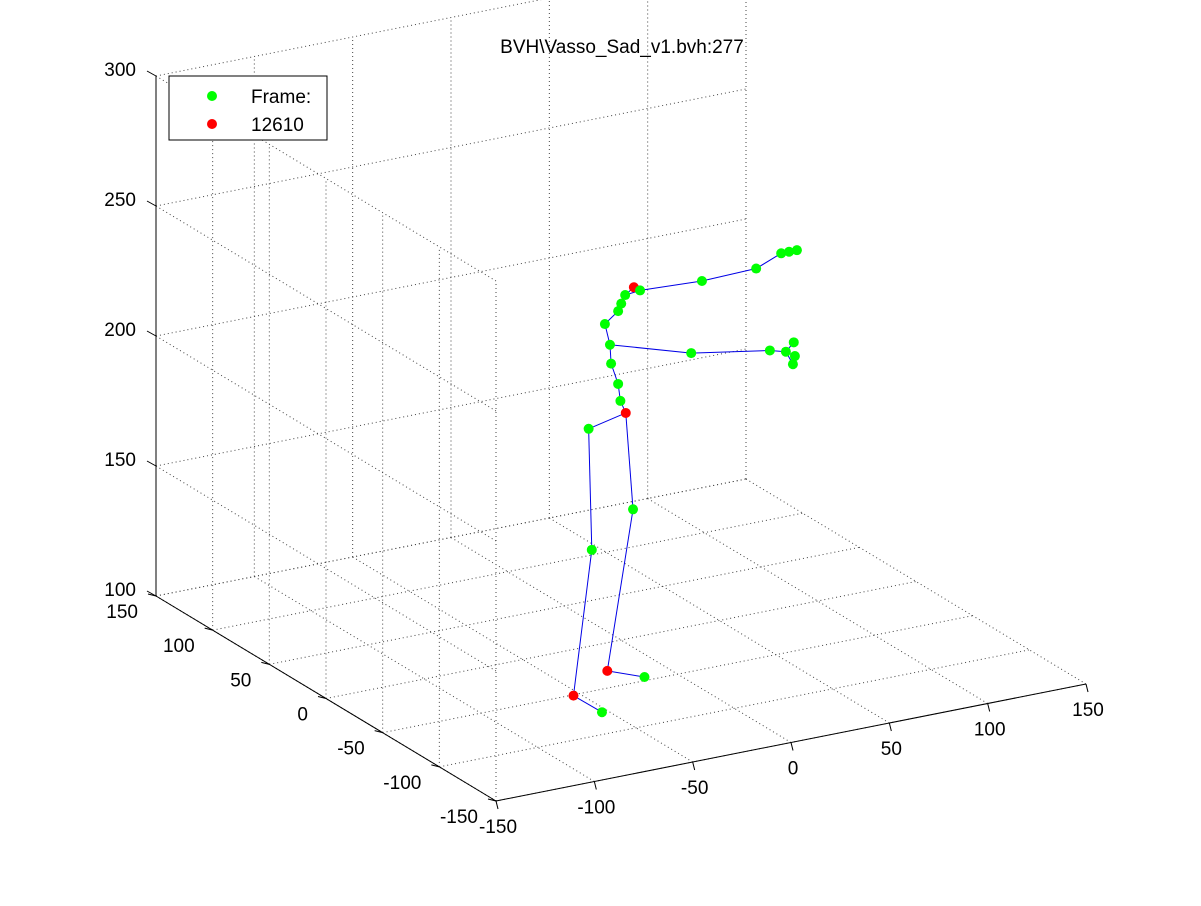  What do you see at coordinates (607, 671) in the screenshot?
I see `joint-r-ankle` at bounding box center [607, 671].